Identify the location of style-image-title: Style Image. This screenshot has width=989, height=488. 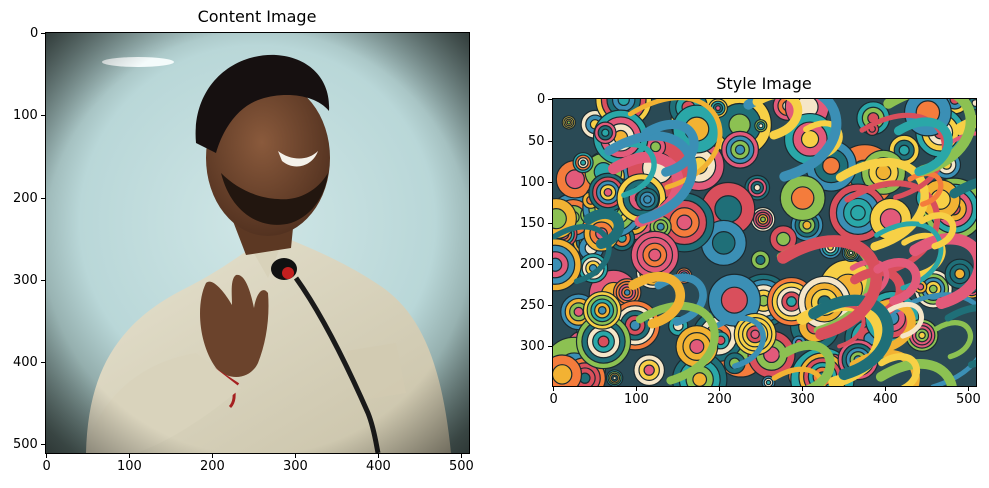
(764, 83).